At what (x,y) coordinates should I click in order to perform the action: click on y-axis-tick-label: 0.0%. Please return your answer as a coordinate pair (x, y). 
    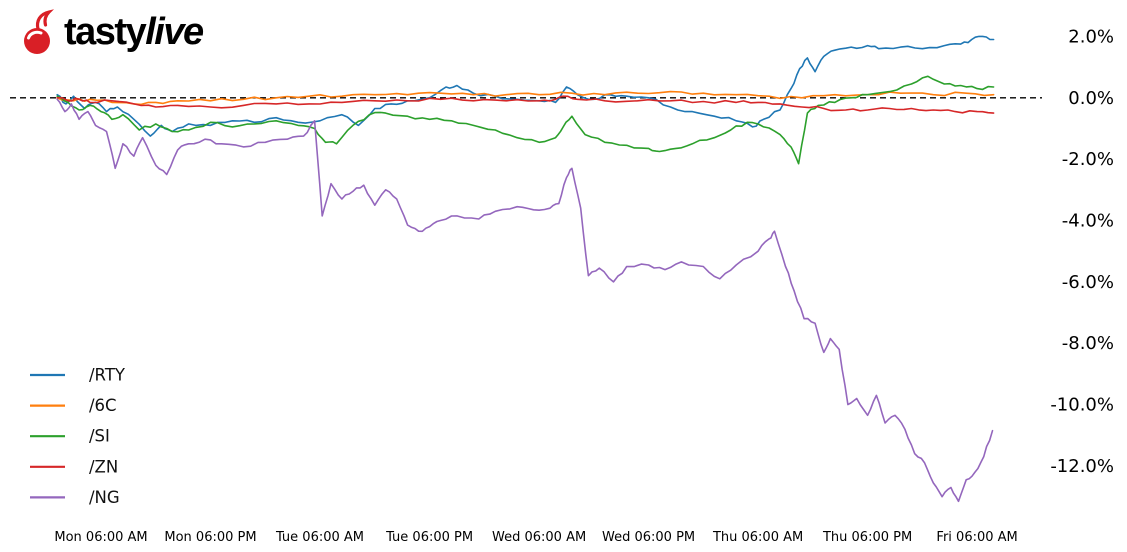
    Looking at the image, I should click on (1091, 98).